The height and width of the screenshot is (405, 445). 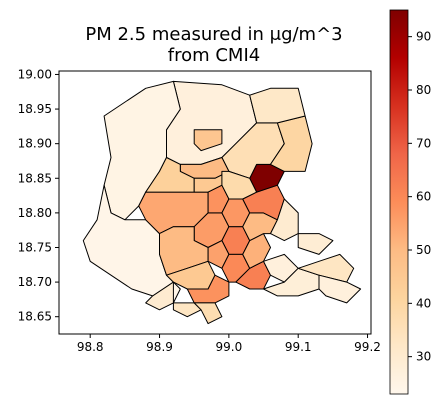 I want to click on y-axis: 18.65 18.70 18.75 18.80 18.85 18.90 18.95 19.00, so click(x=38, y=195).